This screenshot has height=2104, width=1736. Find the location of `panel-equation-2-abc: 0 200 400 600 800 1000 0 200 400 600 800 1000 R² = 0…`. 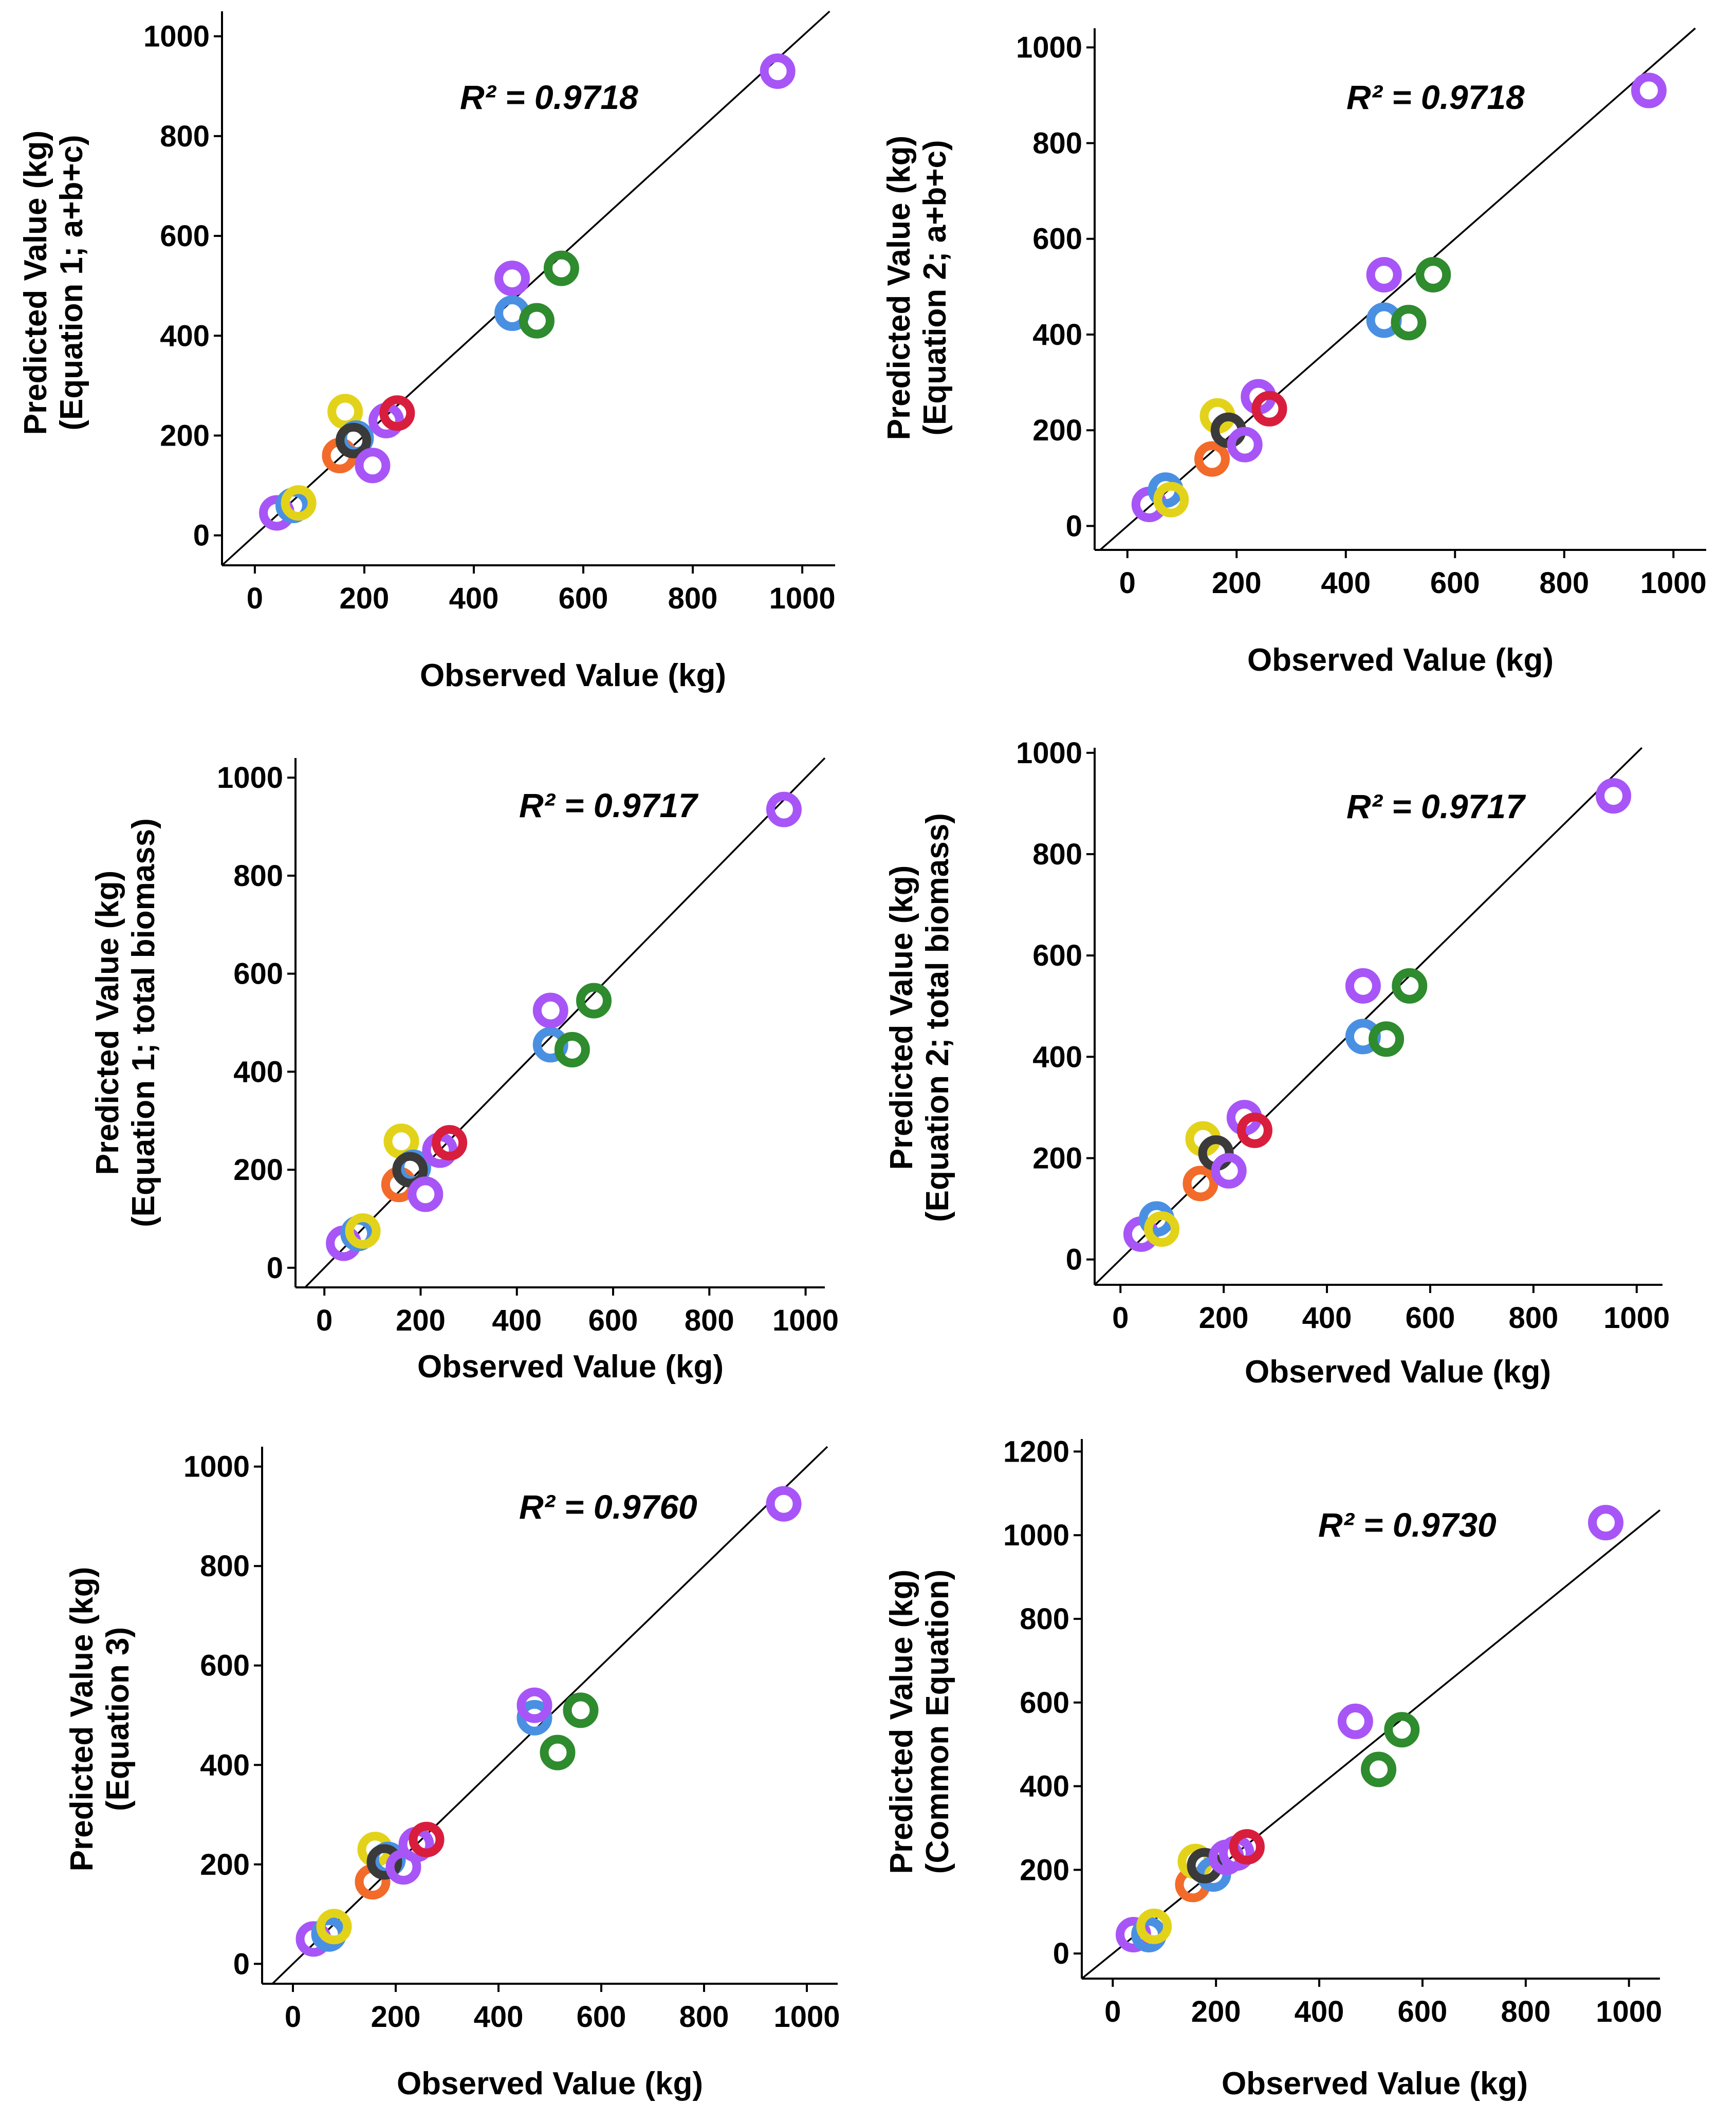

panel-equation-2-abc: 0 200 400 600 800 1000 0 200 400 600 800 1000 R² = 0… is located at coordinates (1294, 352).